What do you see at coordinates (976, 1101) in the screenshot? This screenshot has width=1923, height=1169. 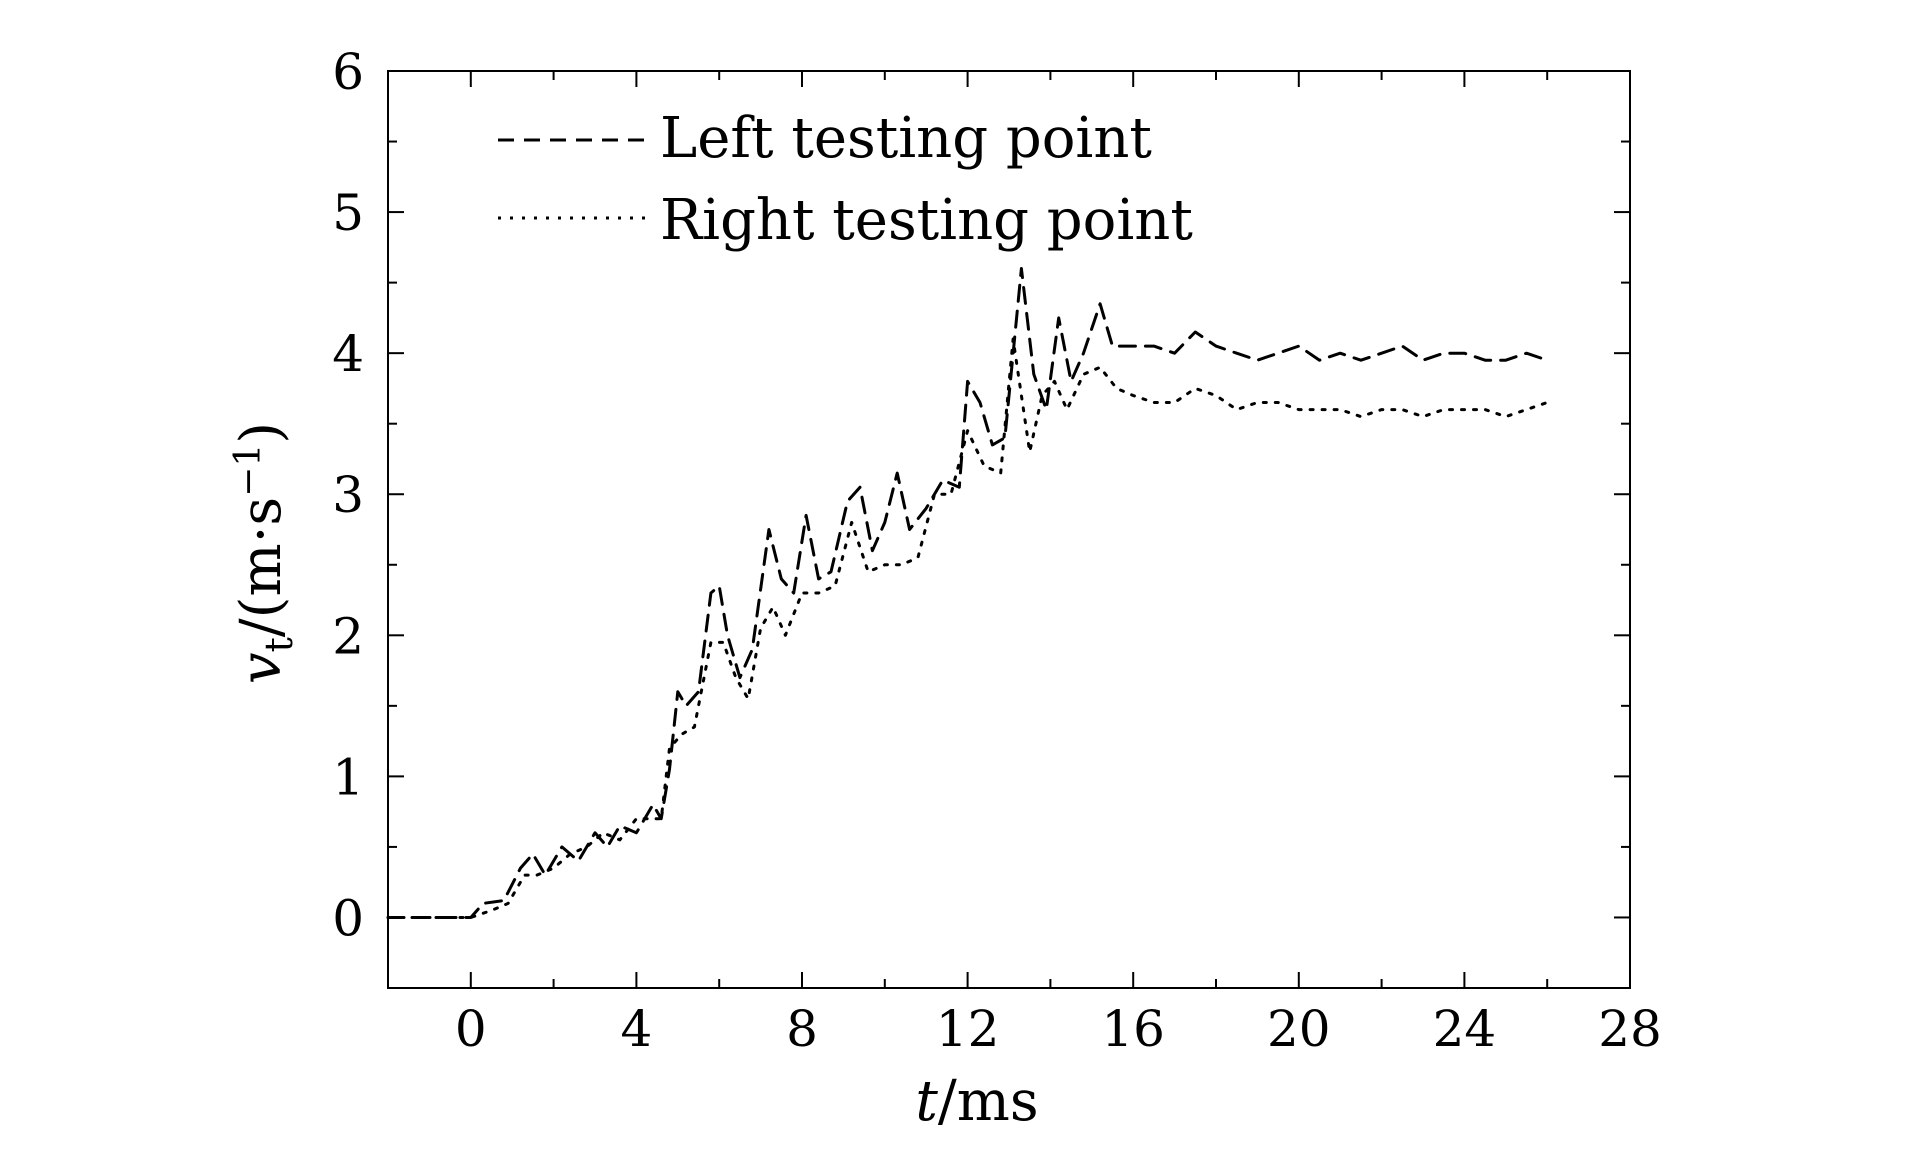 I see `x-axis-title: t/ms` at bounding box center [976, 1101].